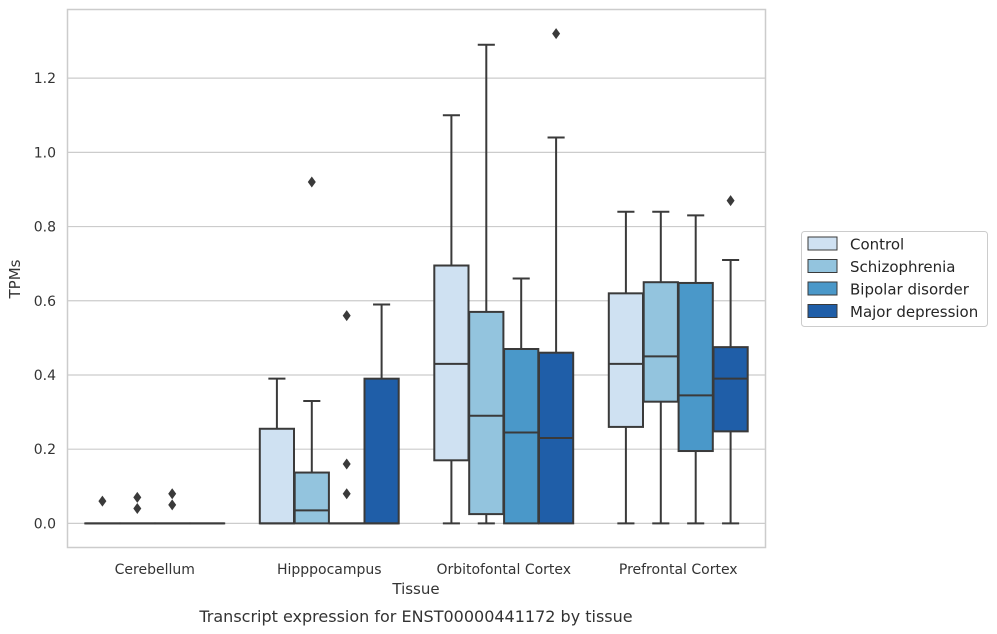  Describe the element at coordinates (503, 570) in the screenshot. I see `x-tick-label: Orbitofontal Cortex` at that location.